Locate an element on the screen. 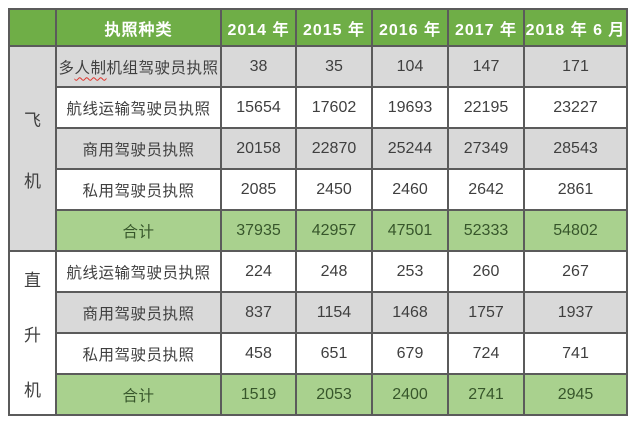 This screenshot has width=640, height=442. value-cell: 248 is located at coordinates (334, 271).